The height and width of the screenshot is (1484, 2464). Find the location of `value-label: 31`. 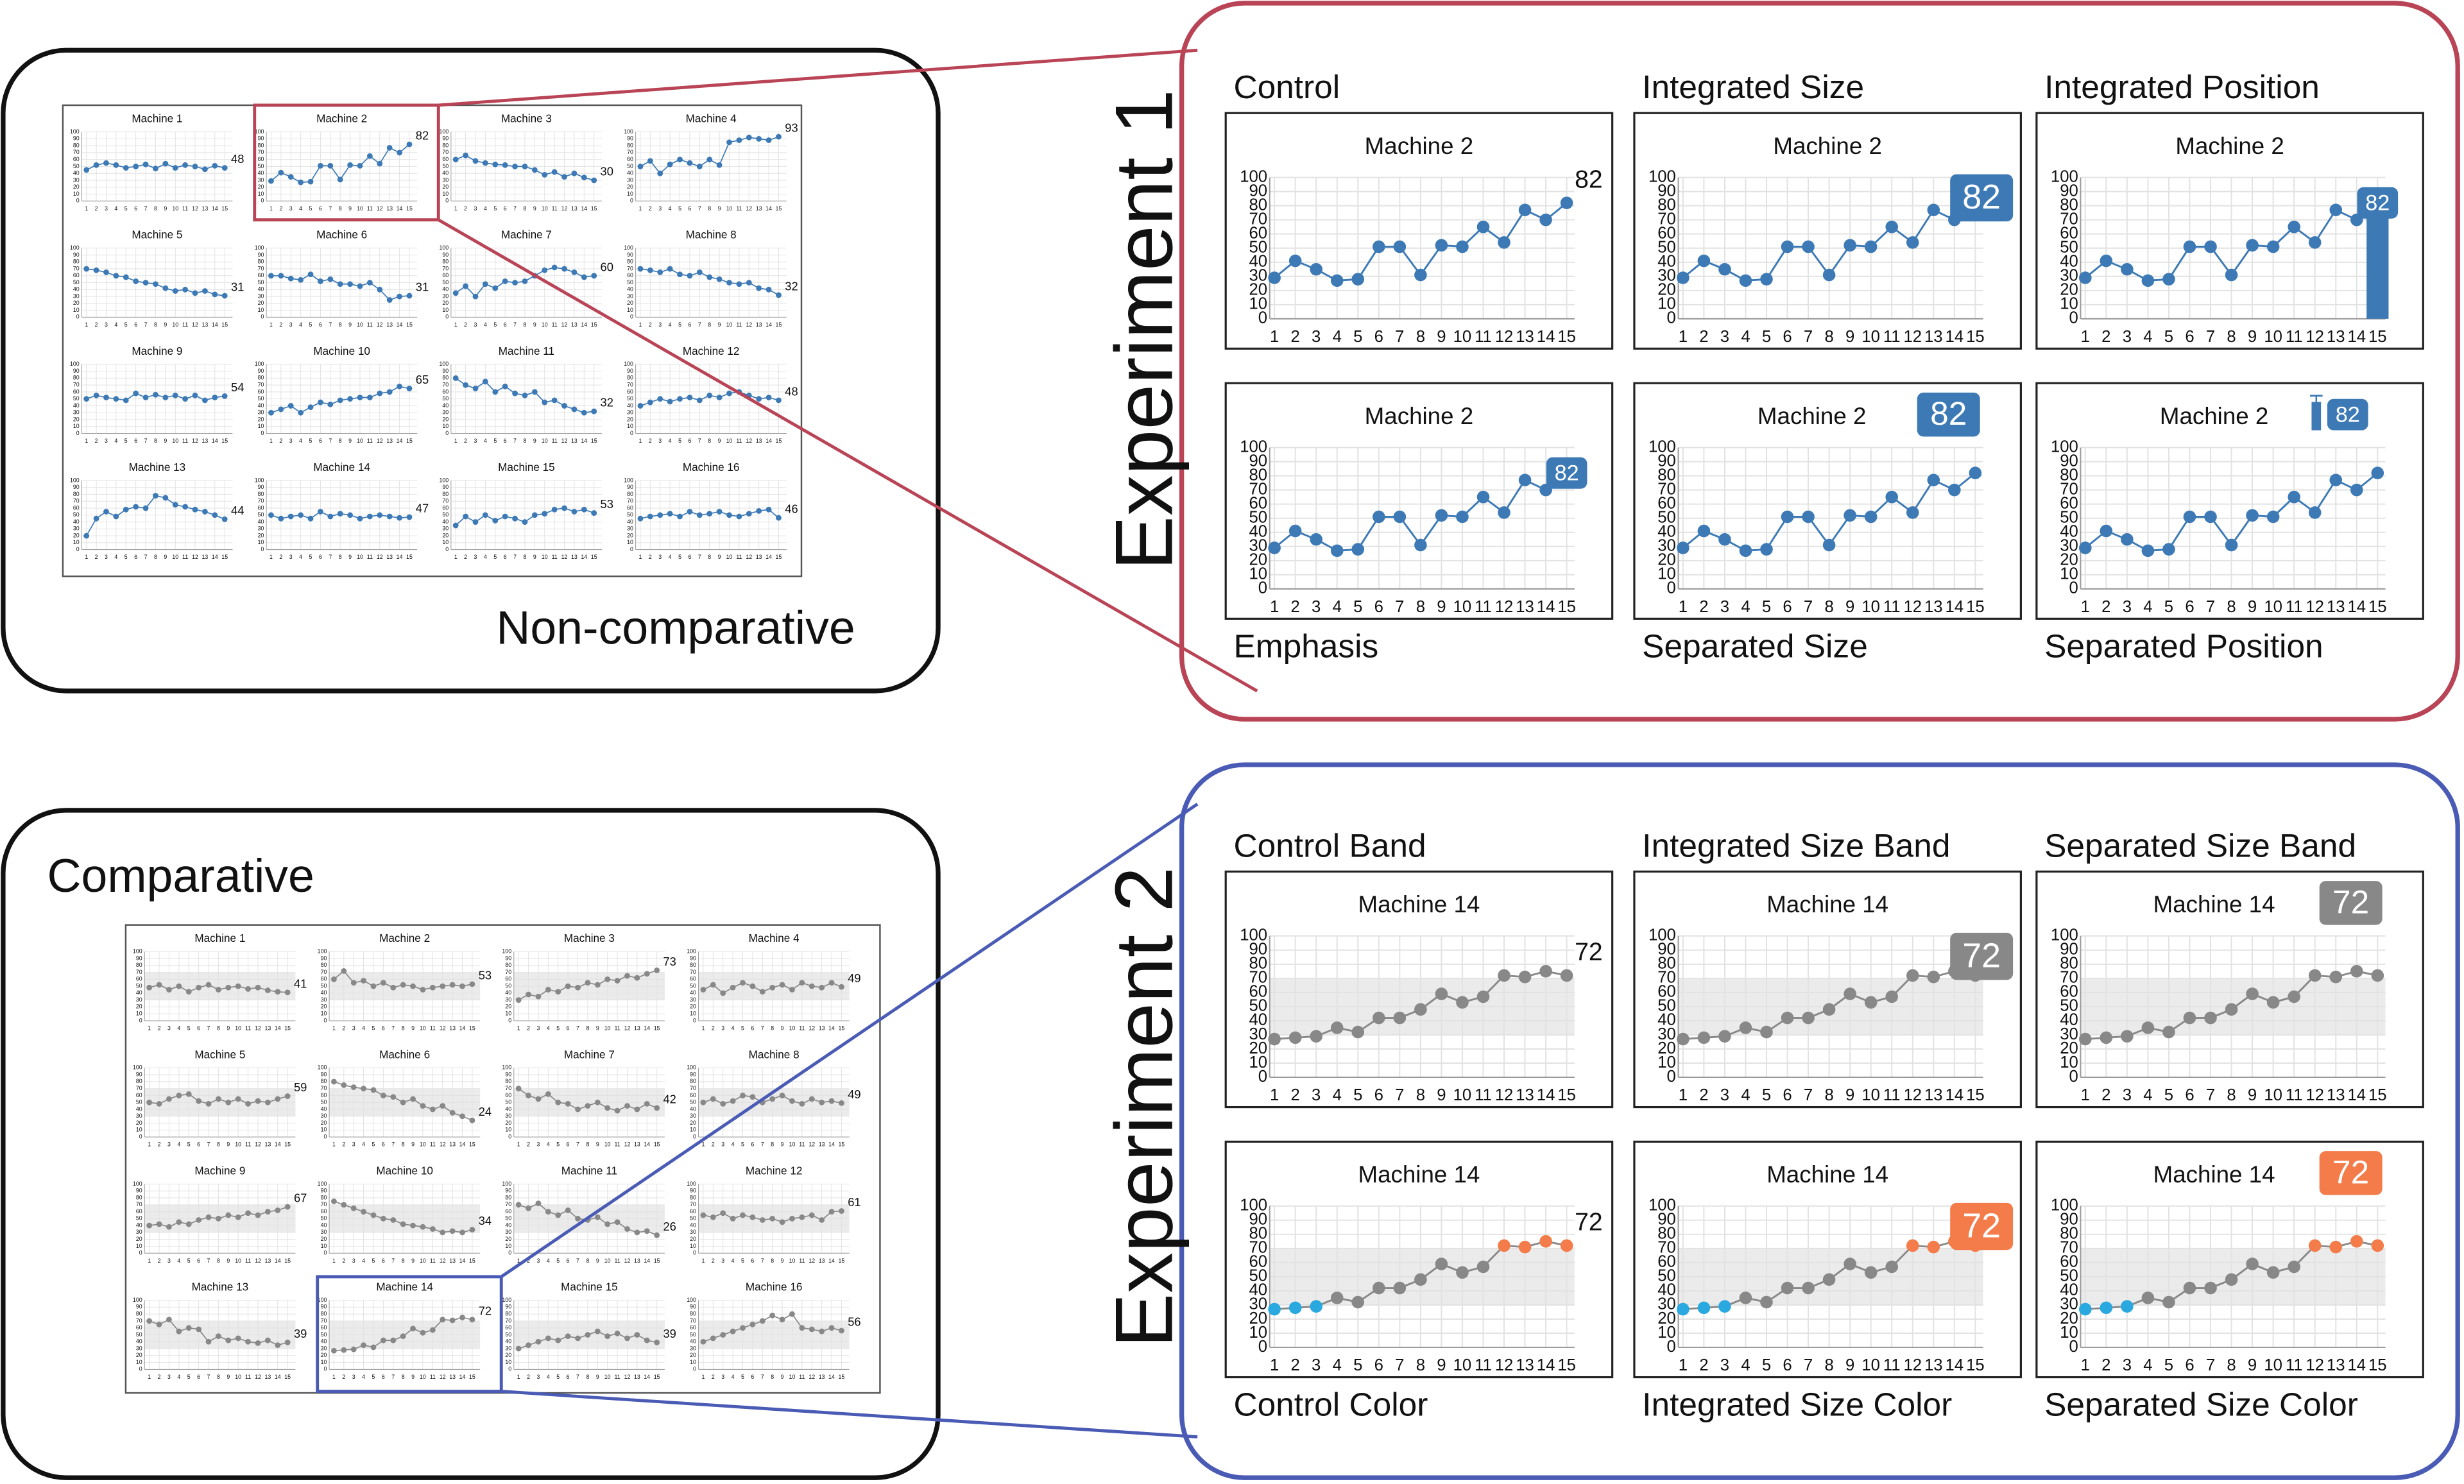

value-label: 31 is located at coordinates (423, 287).